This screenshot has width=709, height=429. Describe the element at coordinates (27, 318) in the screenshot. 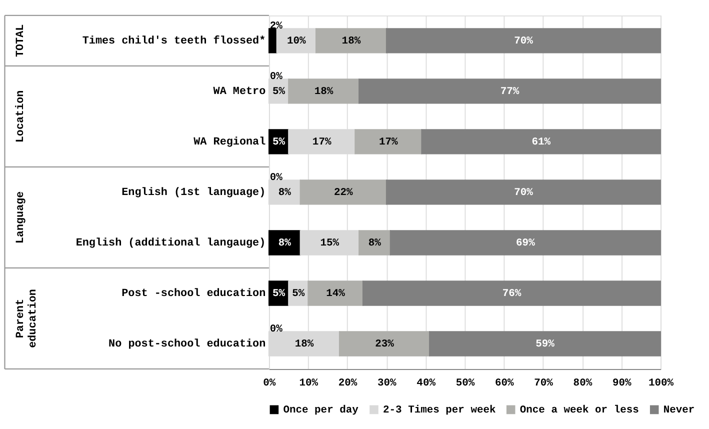

I see `text: Parent education` at that location.